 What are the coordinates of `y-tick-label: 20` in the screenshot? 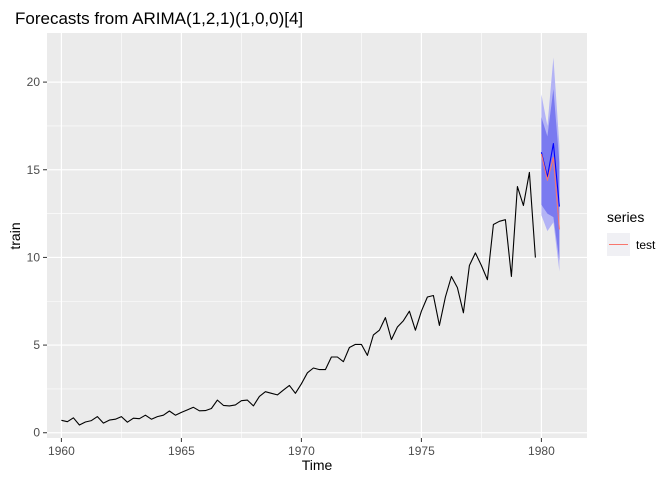 It's located at (34, 82).